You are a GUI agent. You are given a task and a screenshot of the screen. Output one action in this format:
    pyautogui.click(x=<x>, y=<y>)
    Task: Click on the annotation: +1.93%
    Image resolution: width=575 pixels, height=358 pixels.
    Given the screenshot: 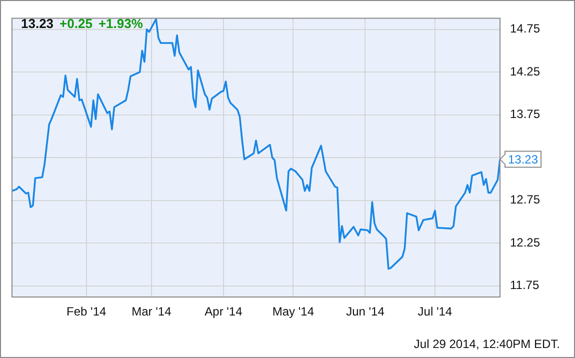 What is the action you would take?
    pyautogui.click(x=120, y=23)
    